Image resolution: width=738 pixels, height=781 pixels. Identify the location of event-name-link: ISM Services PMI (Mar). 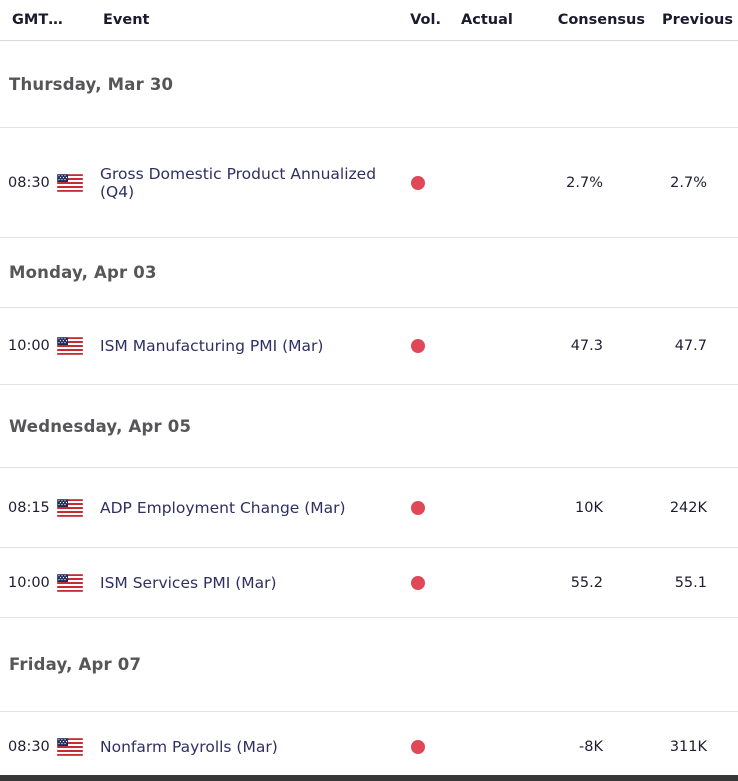
(188, 582).